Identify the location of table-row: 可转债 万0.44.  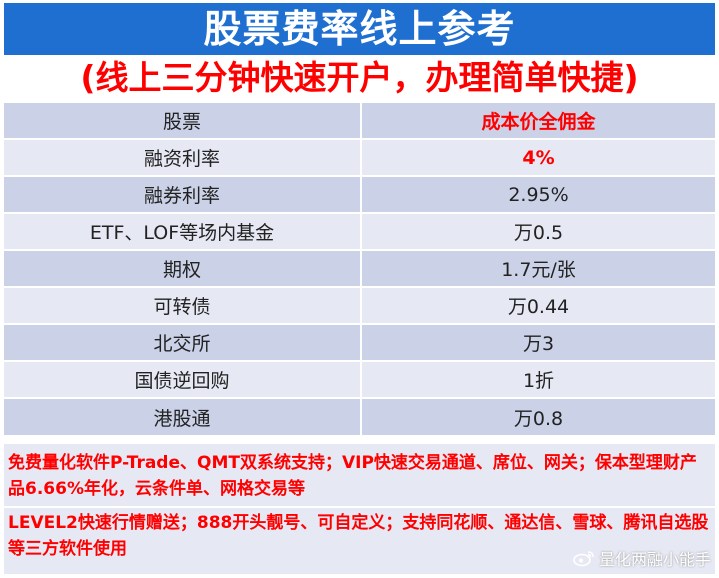
(359, 305).